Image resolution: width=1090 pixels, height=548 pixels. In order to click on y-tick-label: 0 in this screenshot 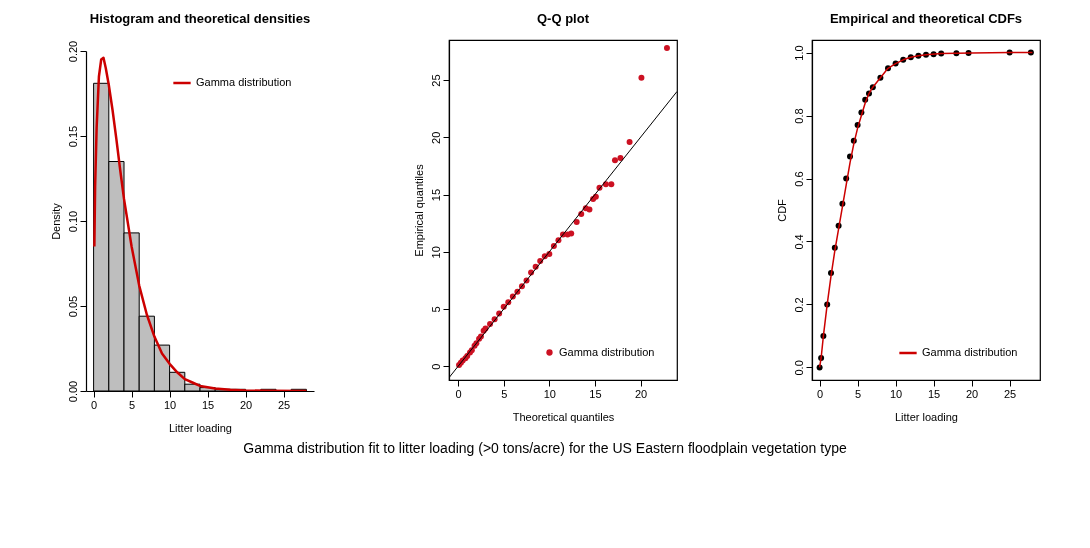, I will do `click(435, 366)`.